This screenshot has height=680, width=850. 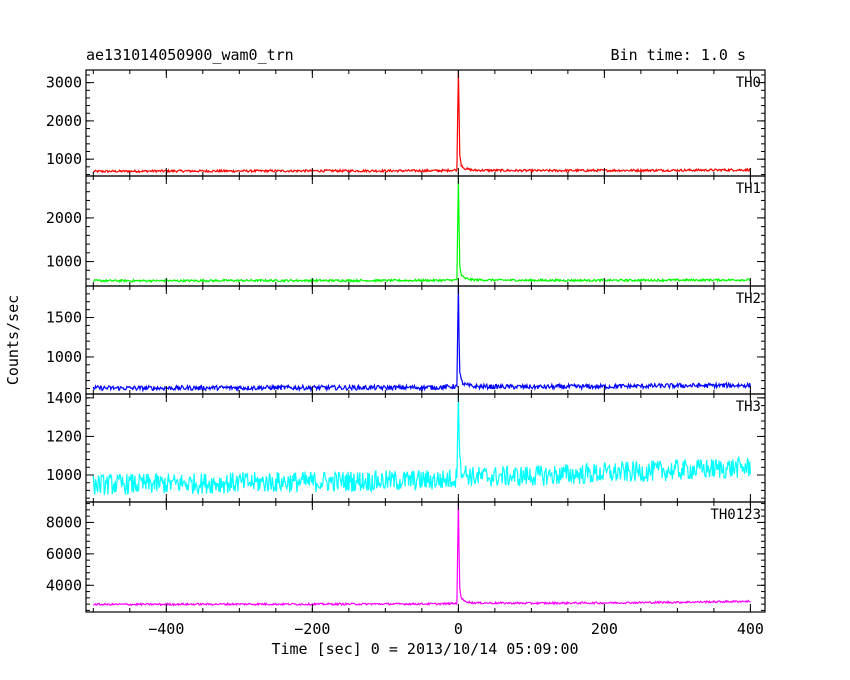 What do you see at coordinates (748, 83) in the screenshot?
I see `panel-label-th0: TH0` at bounding box center [748, 83].